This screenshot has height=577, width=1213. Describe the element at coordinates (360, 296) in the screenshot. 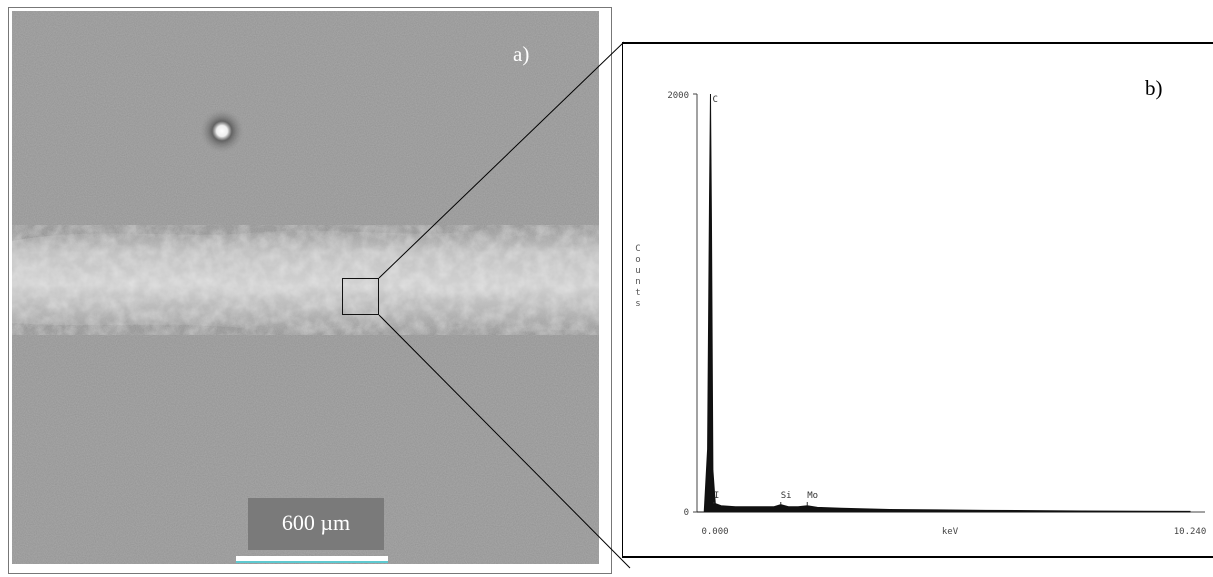

I see `zoom-region-box` at that location.